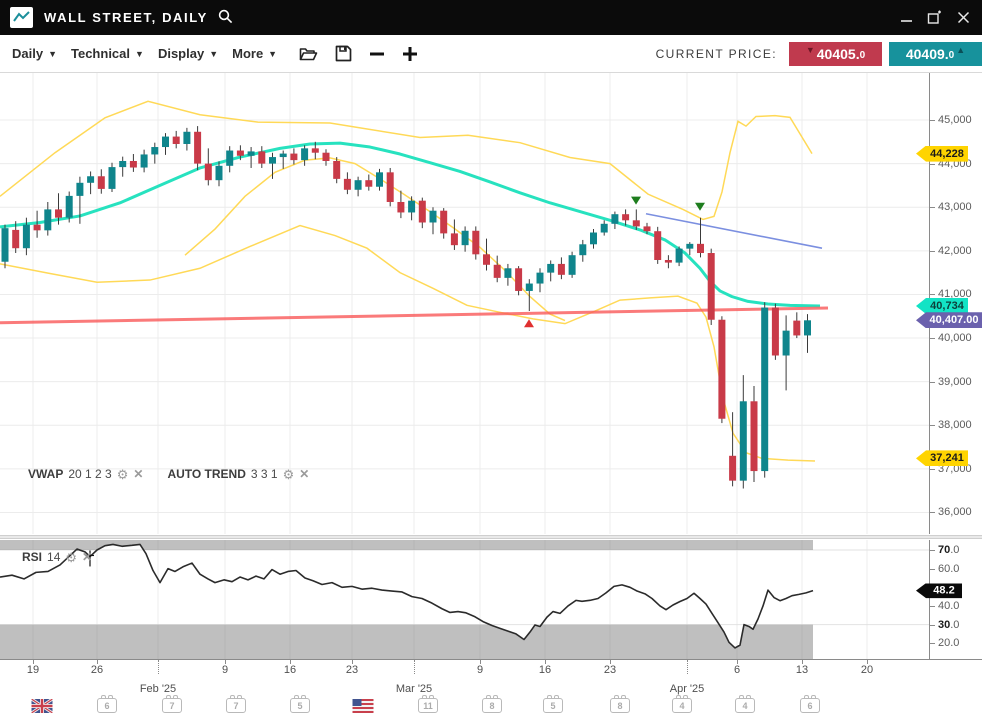 Image resolution: width=982 pixels, height=714 pixels. Describe the element at coordinates (248, 53) in the screenshot. I see `more-menu-label: More` at that location.